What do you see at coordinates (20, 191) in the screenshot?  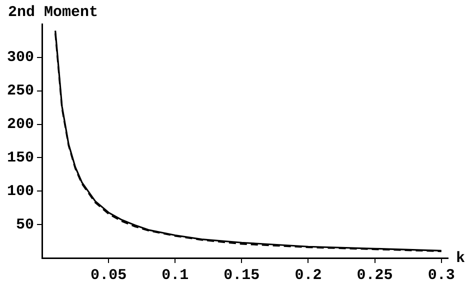 I see `y-tick-label: 100` at bounding box center [20, 191].